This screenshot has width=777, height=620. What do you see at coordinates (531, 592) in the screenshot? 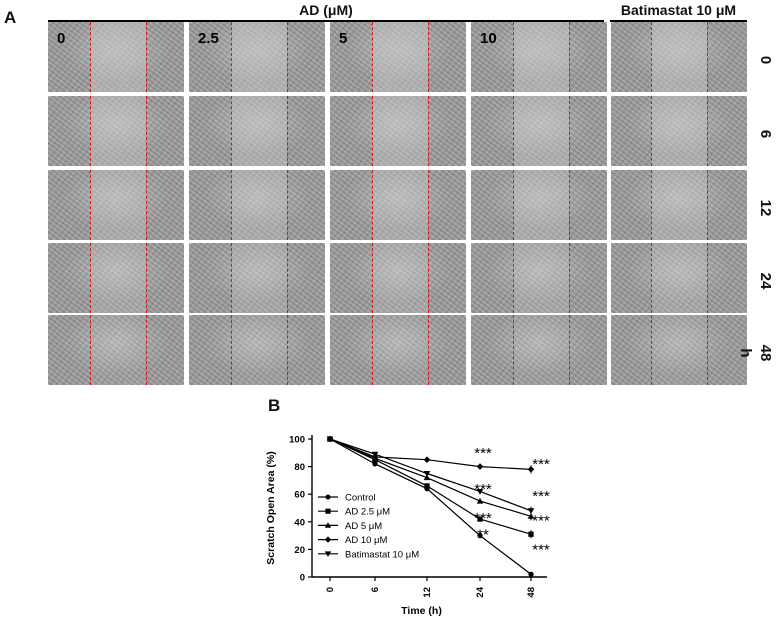
I see `x-tick-label: 48` at bounding box center [531, 592].